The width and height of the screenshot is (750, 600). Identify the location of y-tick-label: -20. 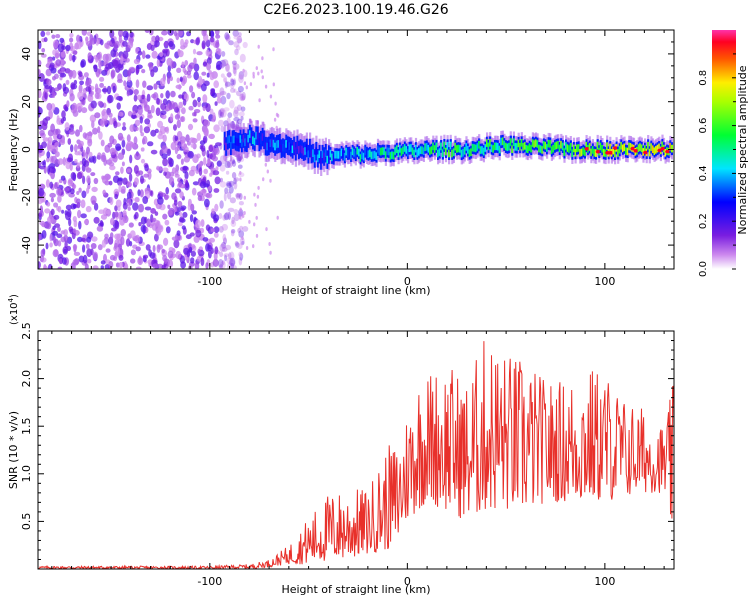
(26, 197).